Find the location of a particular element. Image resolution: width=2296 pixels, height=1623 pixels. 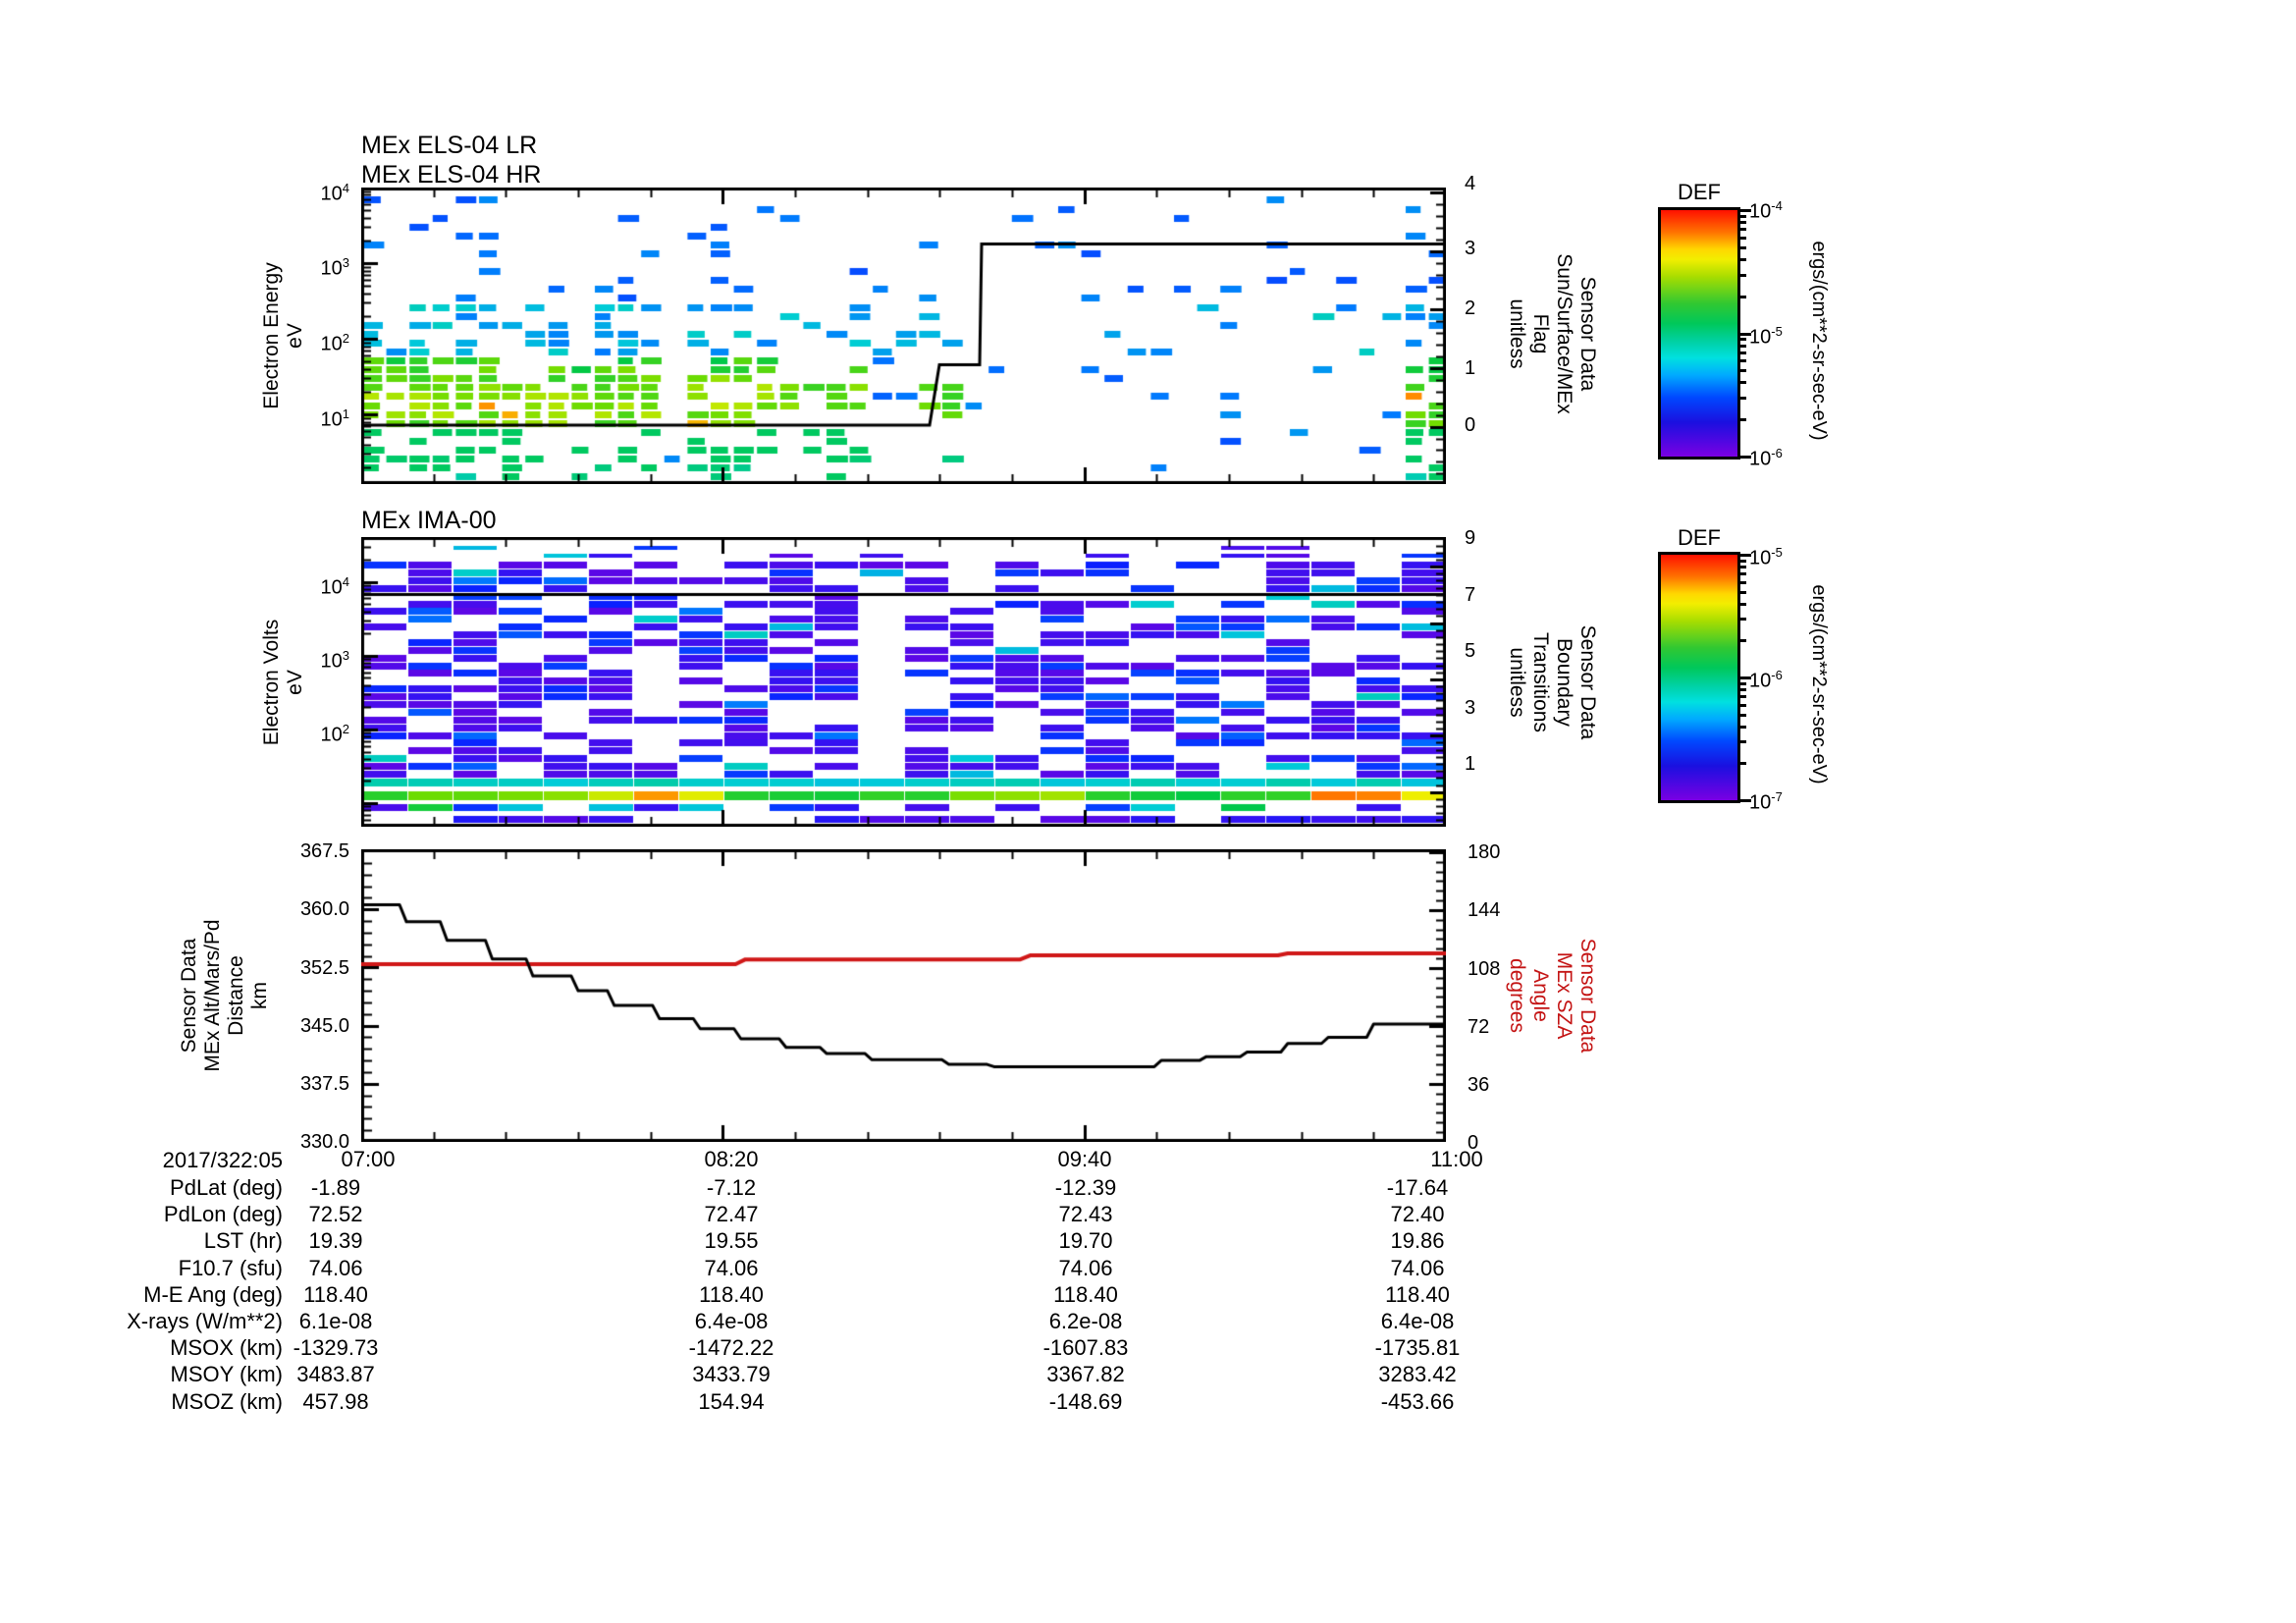

els-ytick-label: 10⁴ is located at coordinates (334, 193).